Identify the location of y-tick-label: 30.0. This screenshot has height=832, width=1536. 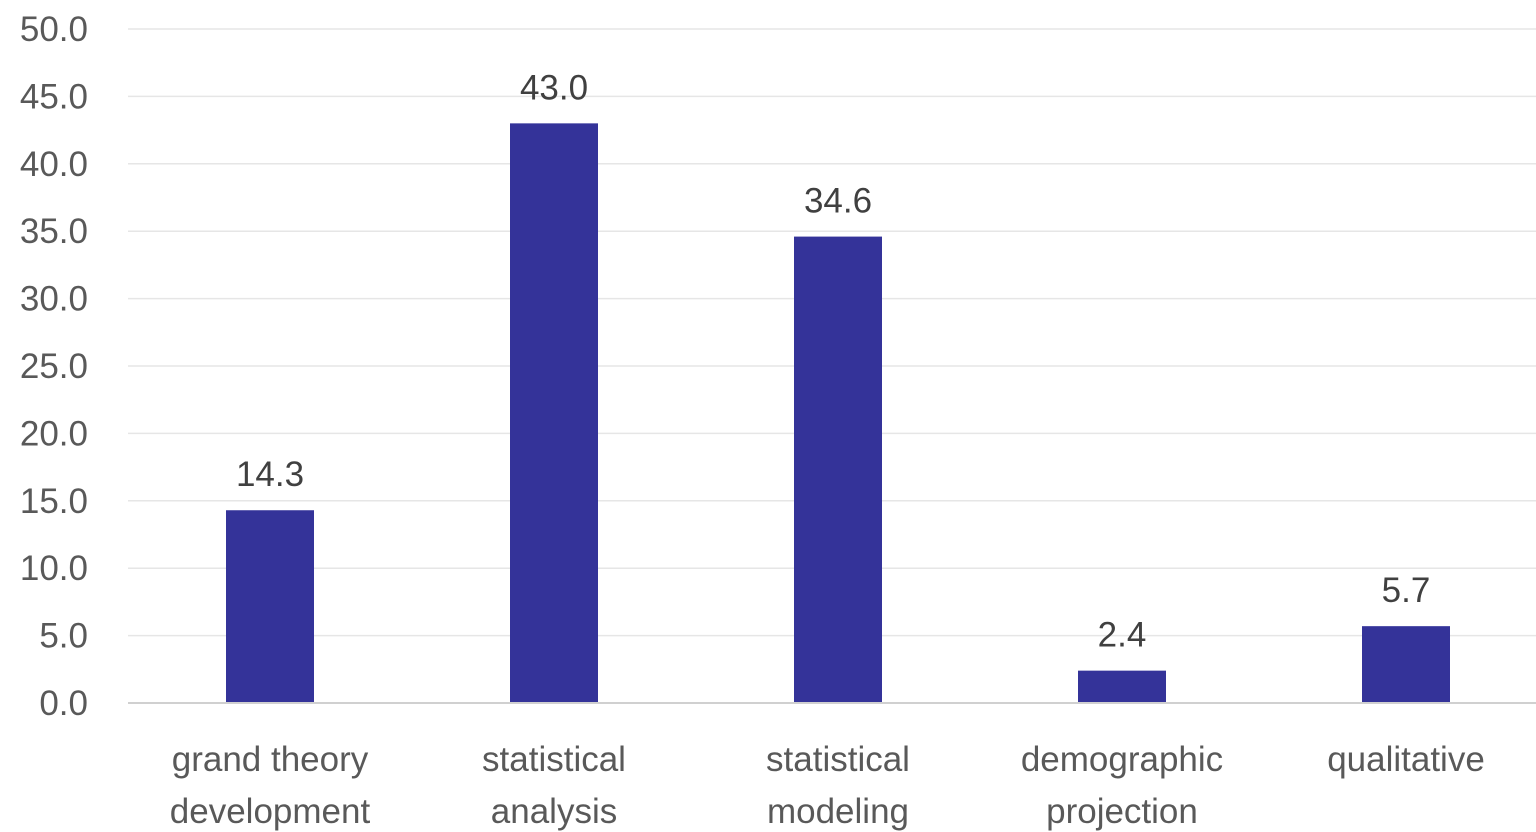
(54, 299).